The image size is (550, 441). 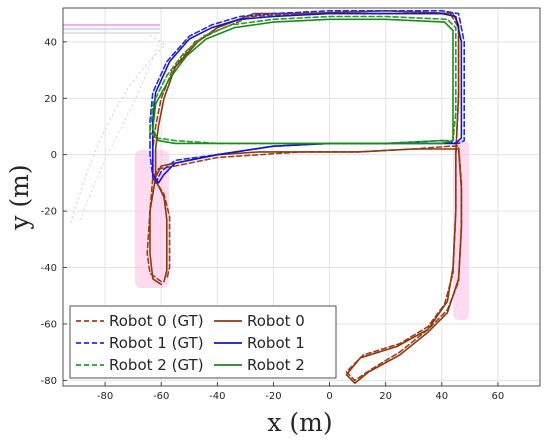 I want to click on x-tick-label: -80, so click(x=105, y=396).